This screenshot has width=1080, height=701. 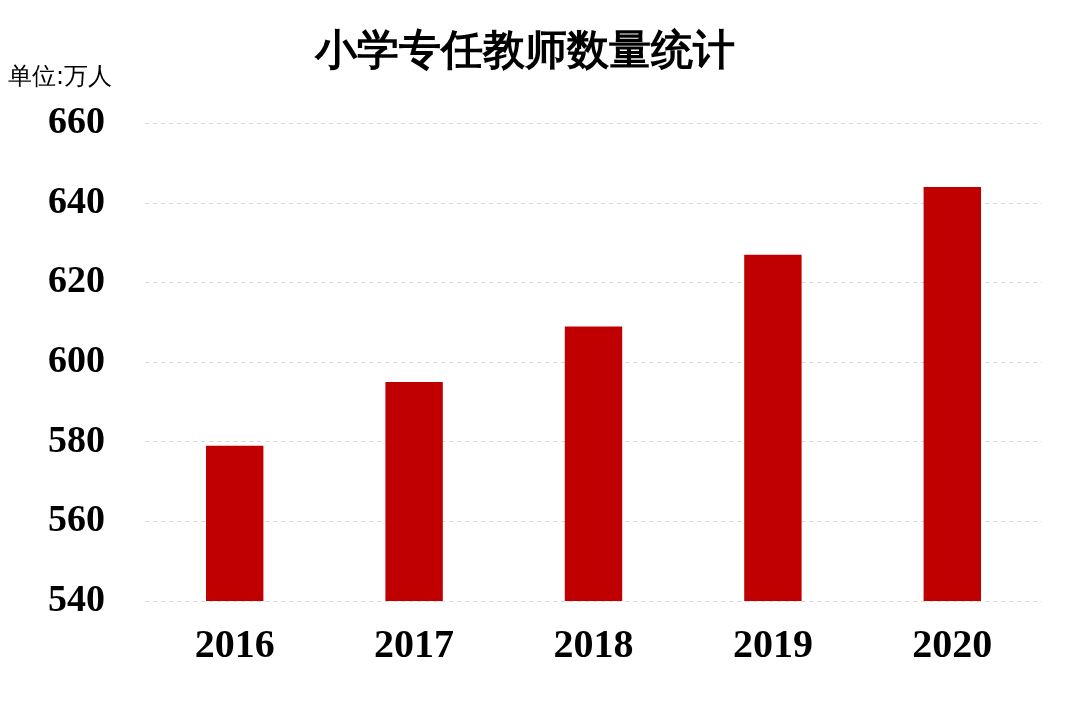 What do you see at coordinates (76, 199) in the screenshot?
I see `y-tick-label: 640` at bounding box center [76, 199].